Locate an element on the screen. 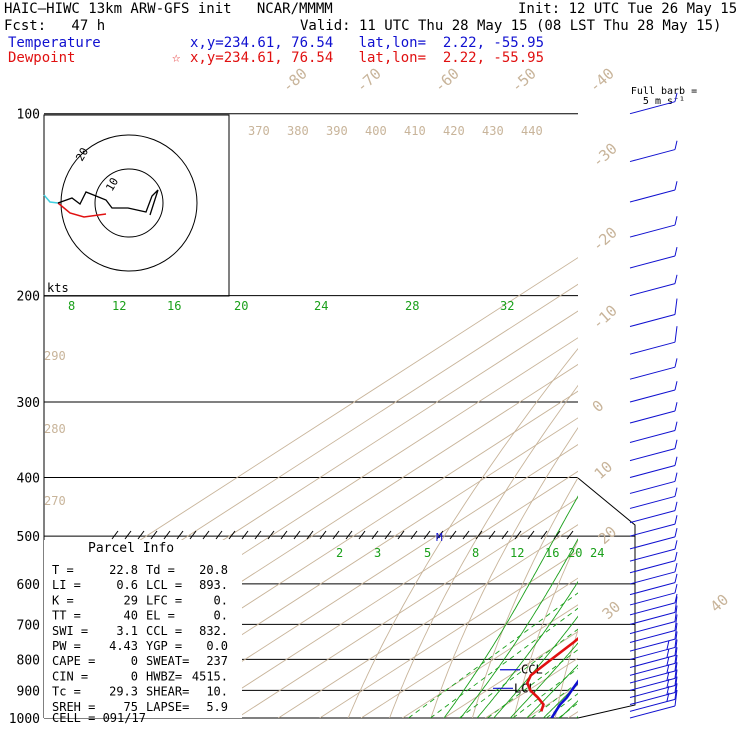 This screenshot has width=740, height=740. parcel-value: 893. is located at coordinates (213, 585).